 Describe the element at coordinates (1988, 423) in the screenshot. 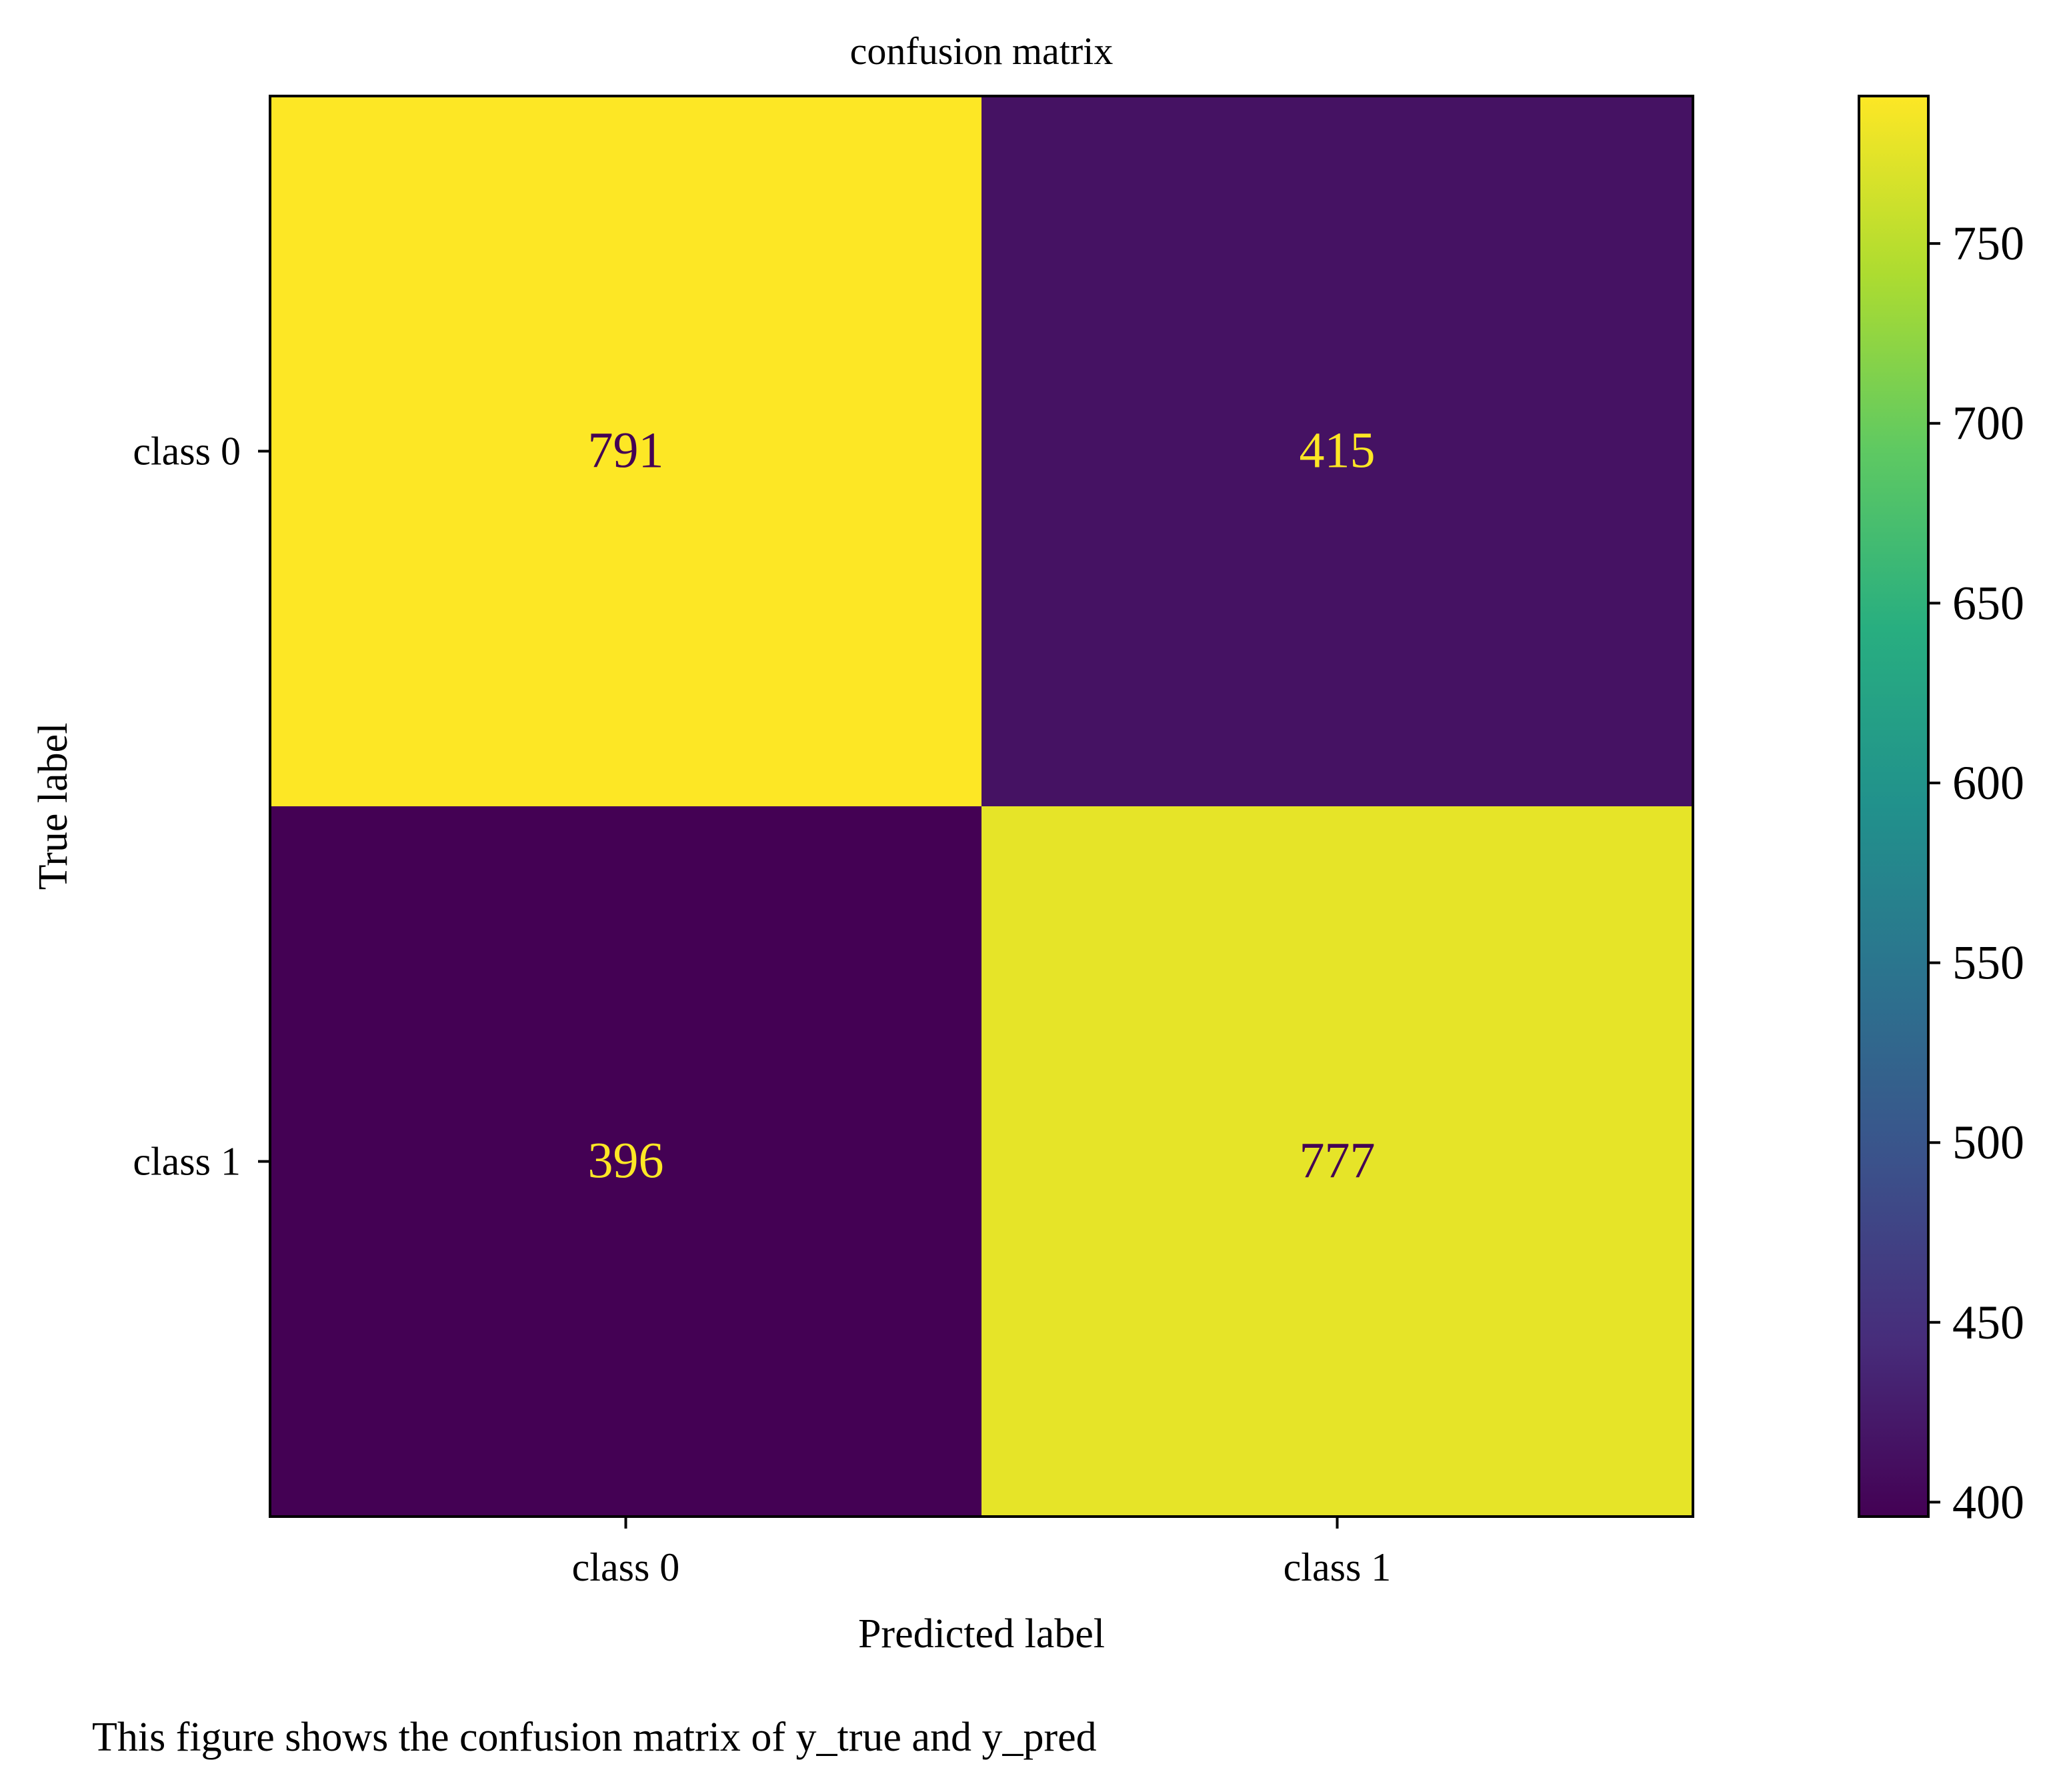

I see `colorbar-tick-label: 700` at that location.